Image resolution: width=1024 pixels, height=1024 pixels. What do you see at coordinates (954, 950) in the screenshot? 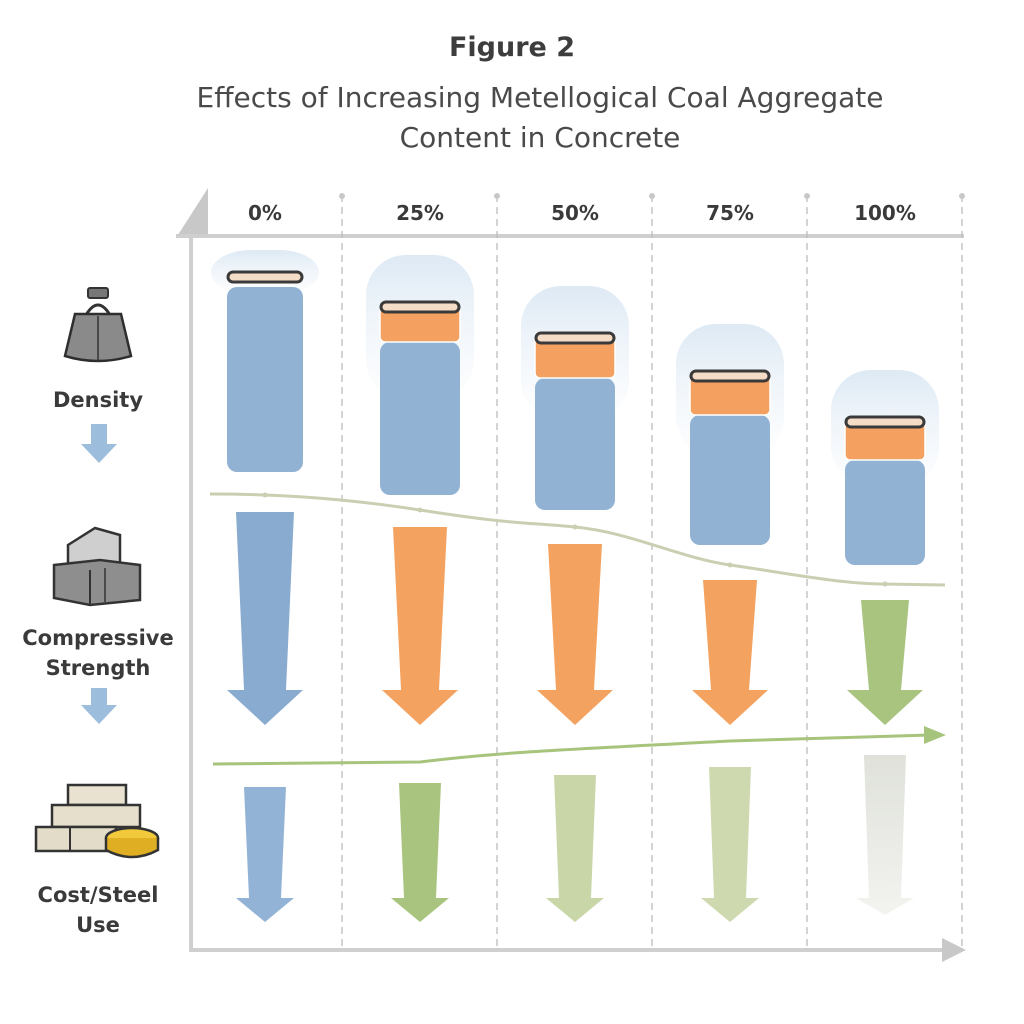
I see `bottom-axis-arrowhead` at bounding box center [954, 950].